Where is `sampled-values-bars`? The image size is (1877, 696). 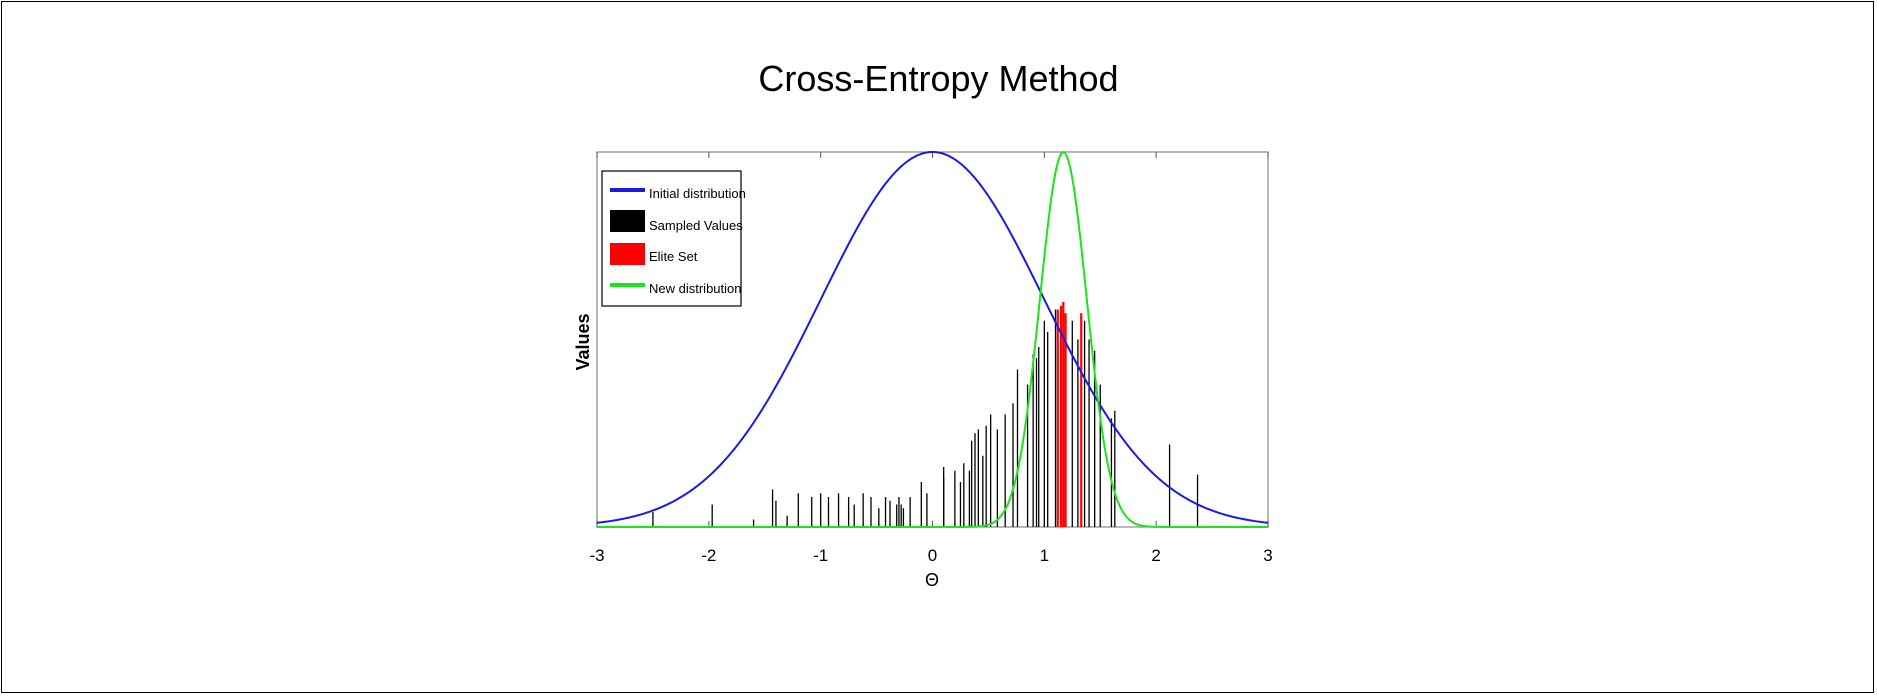
sampled-values-bars is located at coordinates (925, 418).